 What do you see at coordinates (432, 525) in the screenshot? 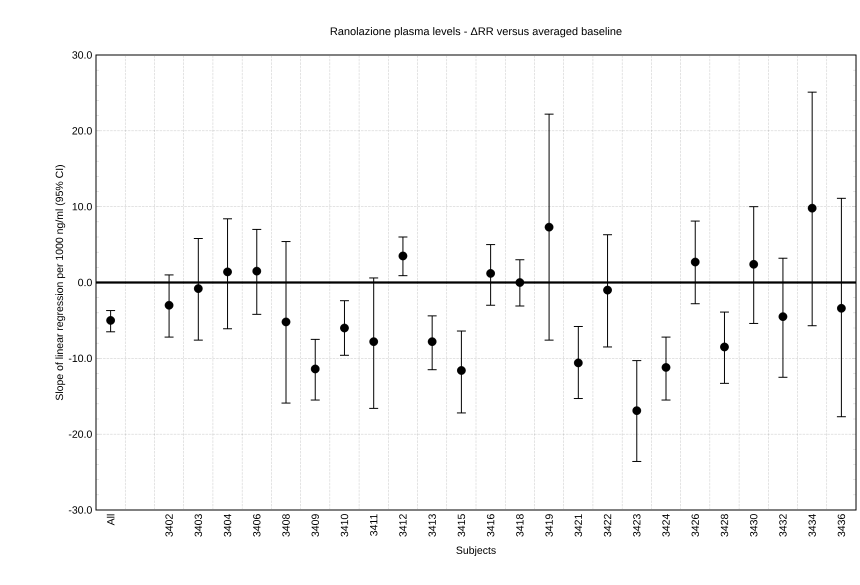
I see `x-tick-label: 3413` at bounding box center [432, 525].